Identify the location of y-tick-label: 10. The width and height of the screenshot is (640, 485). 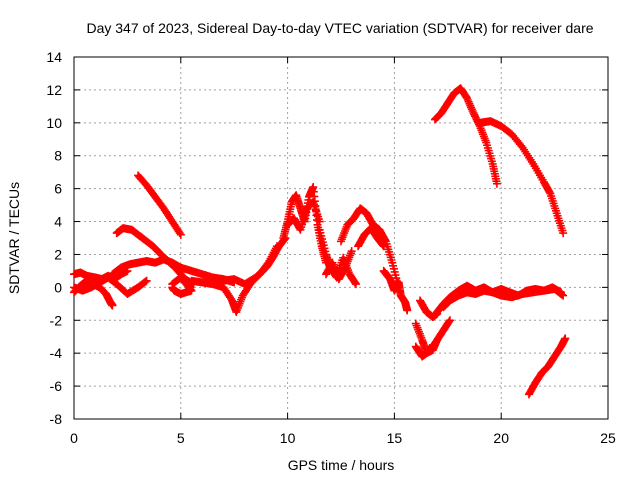
(54, 123).